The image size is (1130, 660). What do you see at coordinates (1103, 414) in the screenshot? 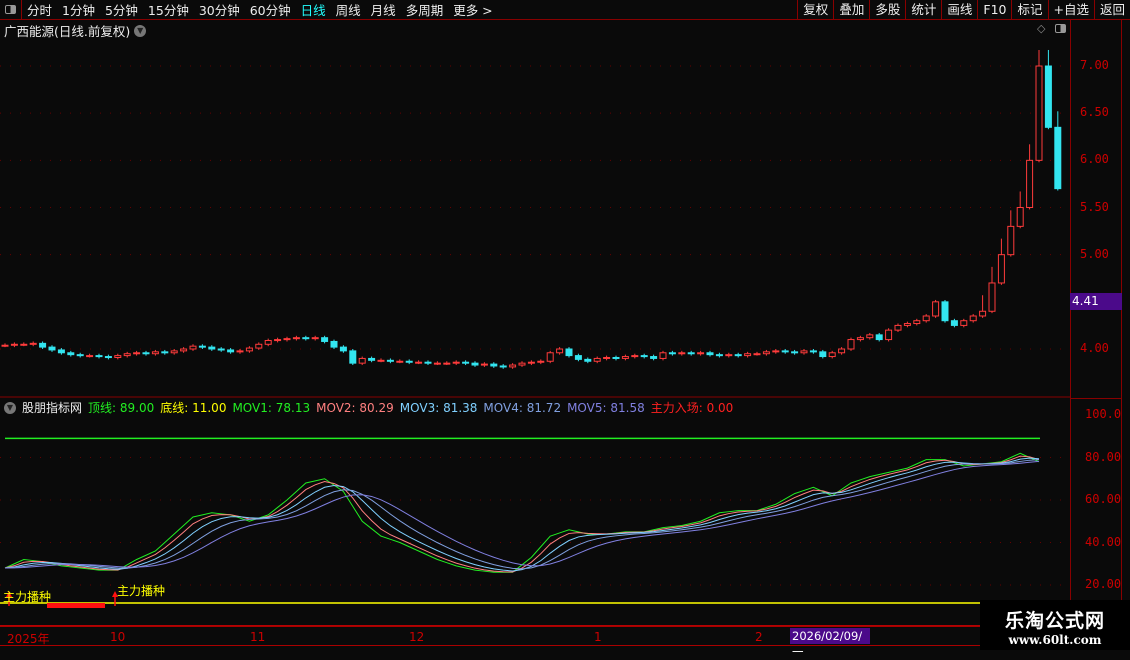
I see `indicator-axis-label: 100.0` at bounding box center [1103, 414].